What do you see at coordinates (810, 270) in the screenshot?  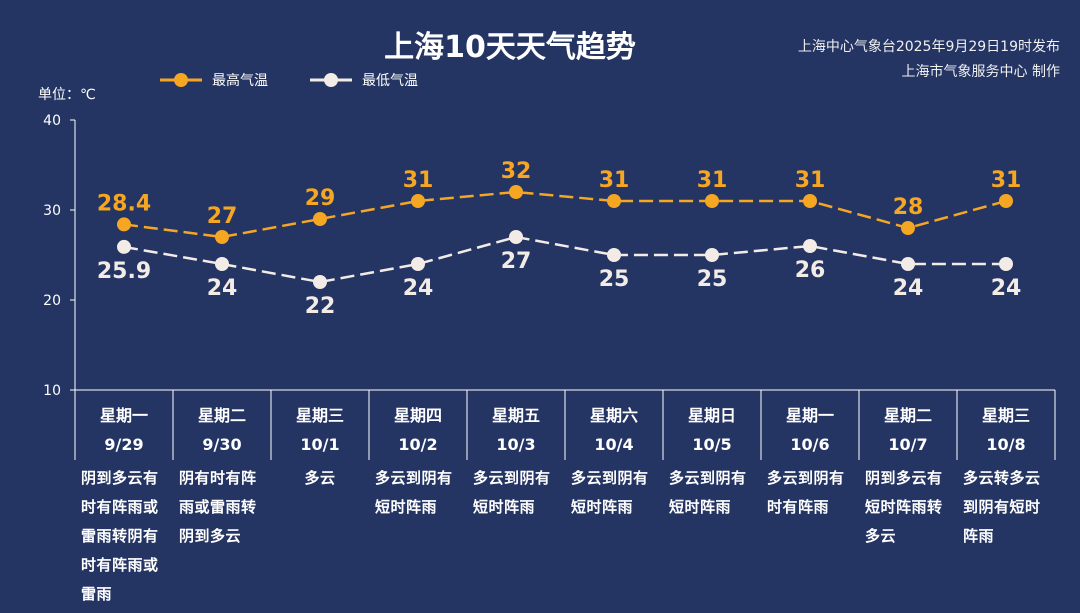 I see `data-label: 26` at bounding box center [810, 270].